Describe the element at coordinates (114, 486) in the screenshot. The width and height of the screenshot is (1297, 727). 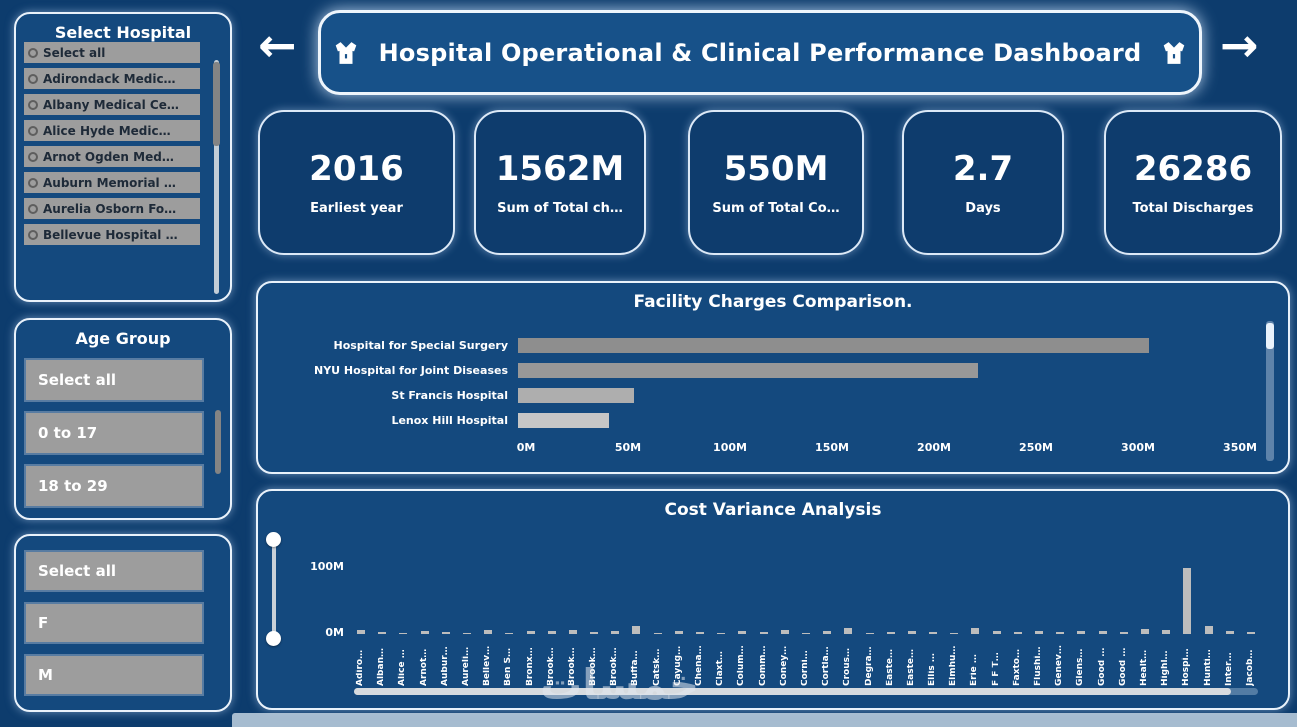
I see `age-group-option: 18 to 29` at that location.